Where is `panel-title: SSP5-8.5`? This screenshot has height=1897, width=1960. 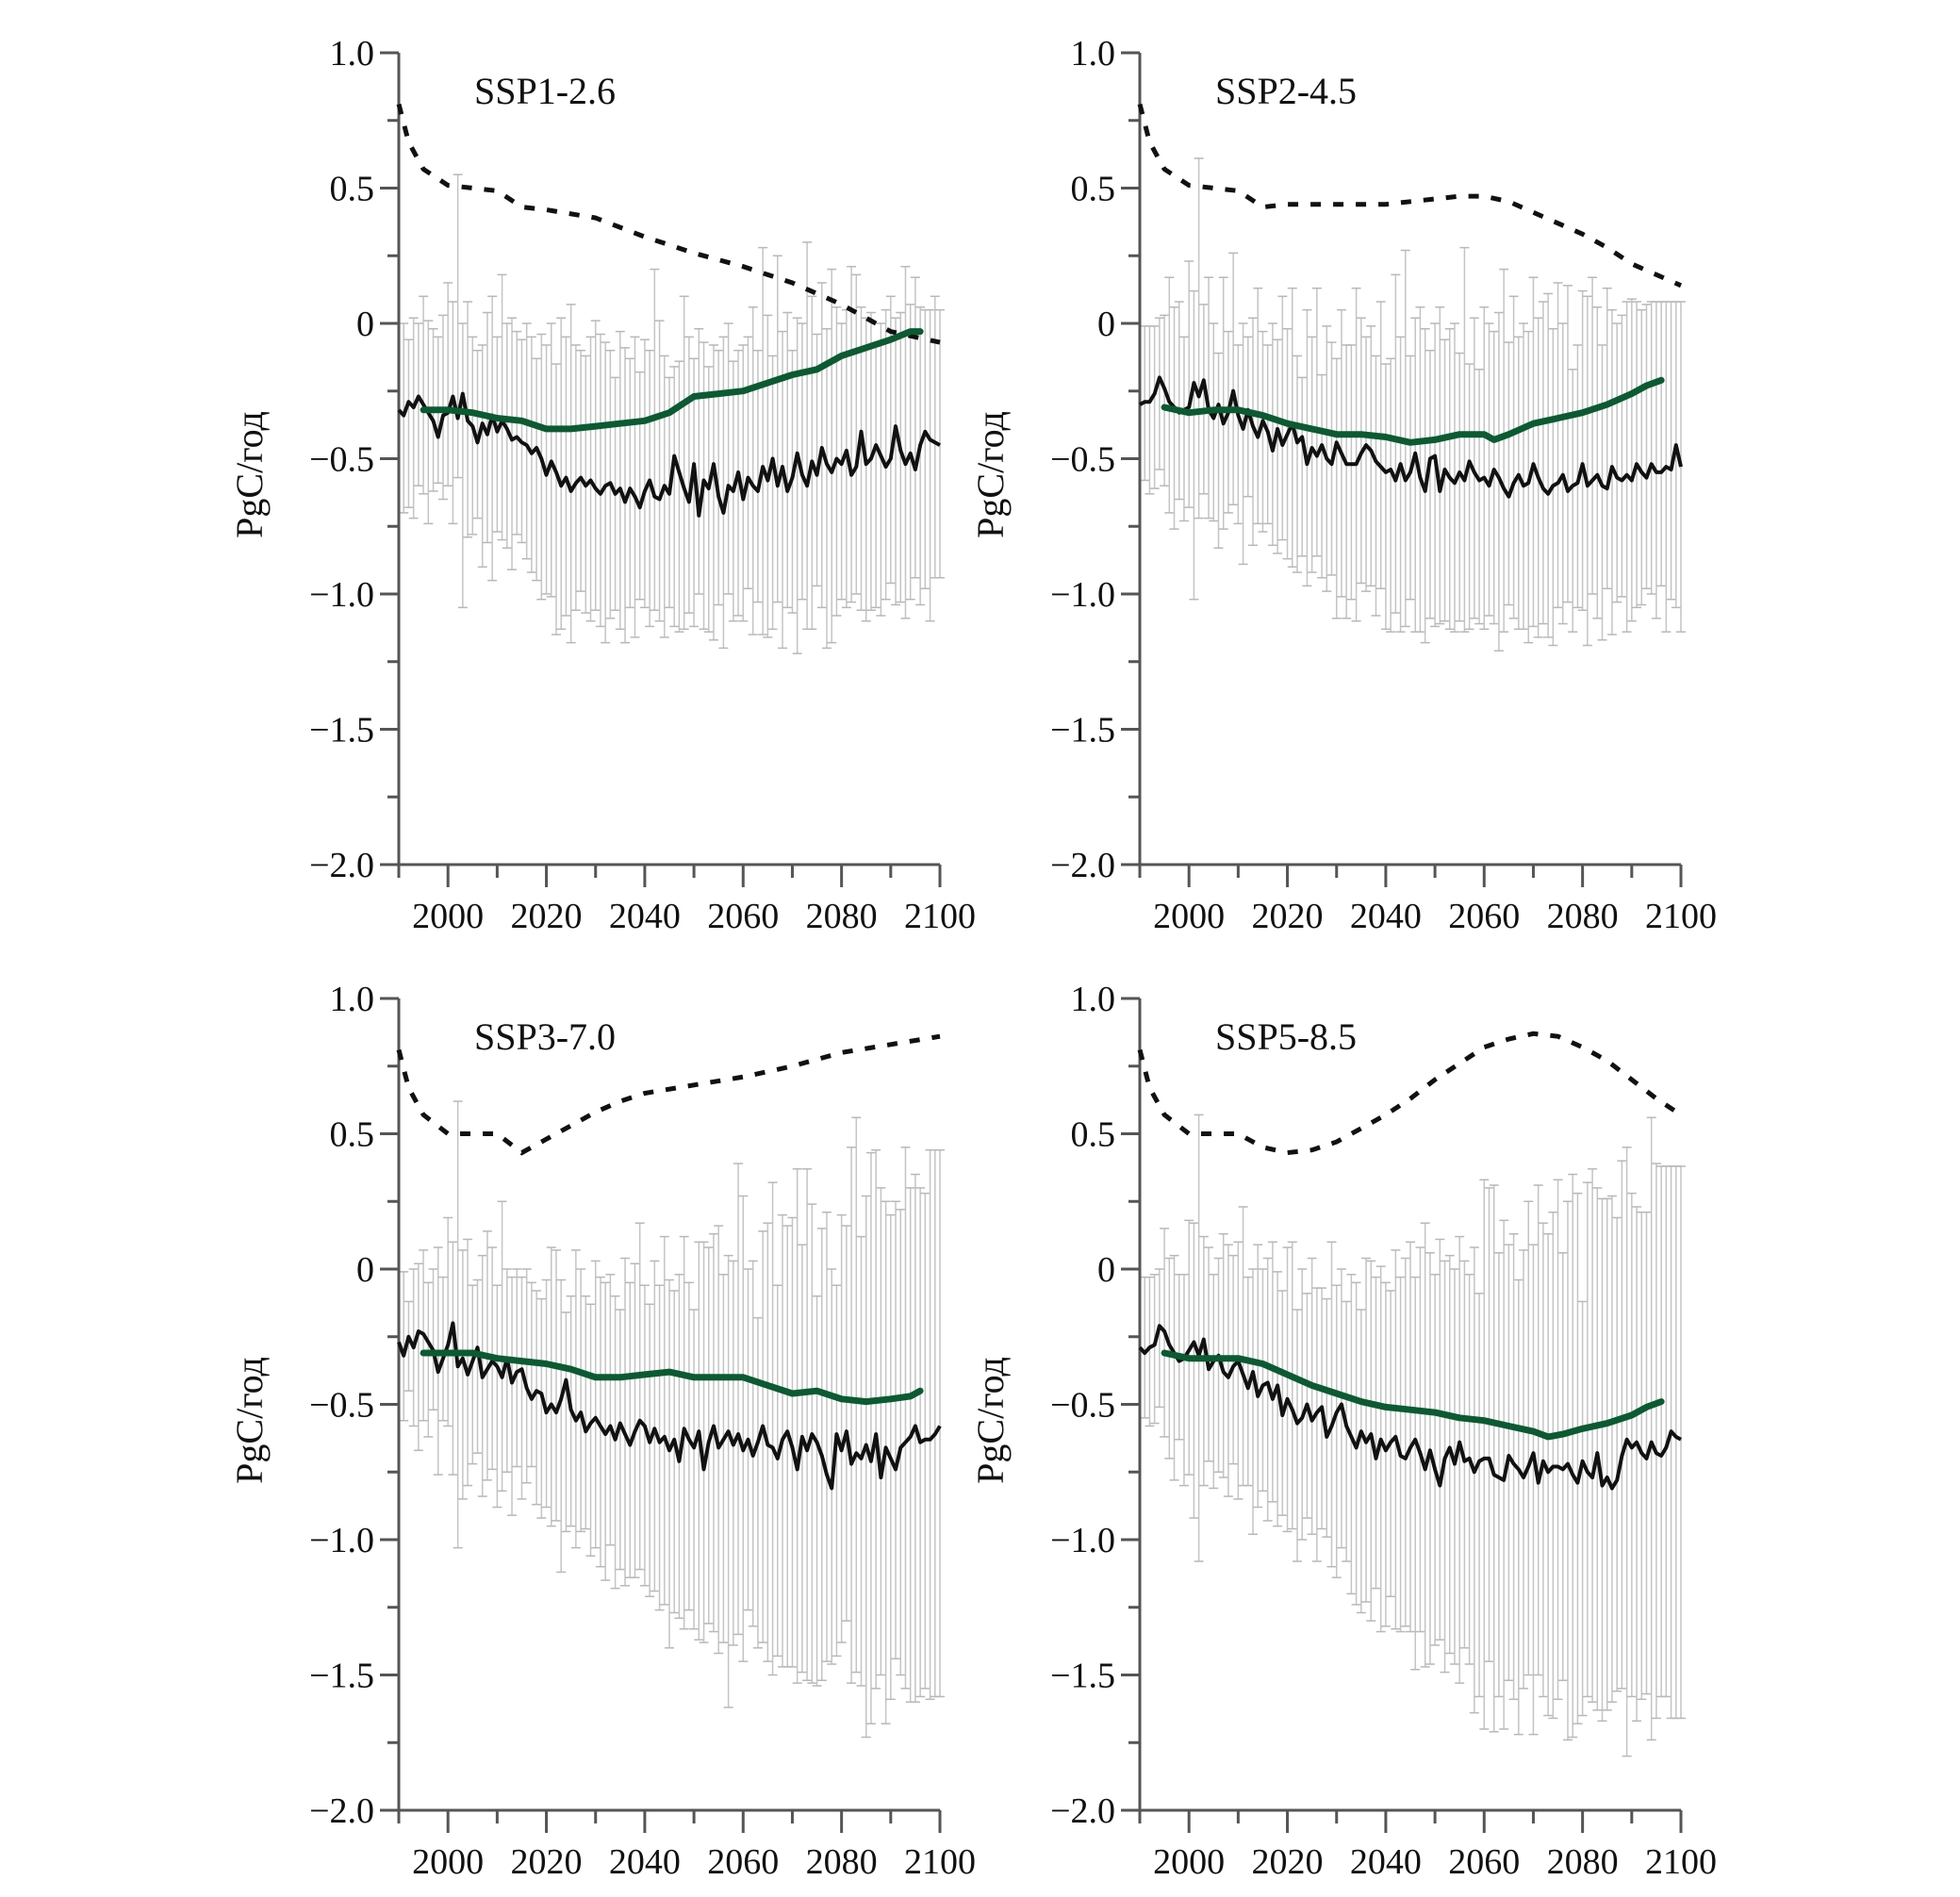 panel-title: SSP5-8.5 is located at coordinates (1286, 1036).